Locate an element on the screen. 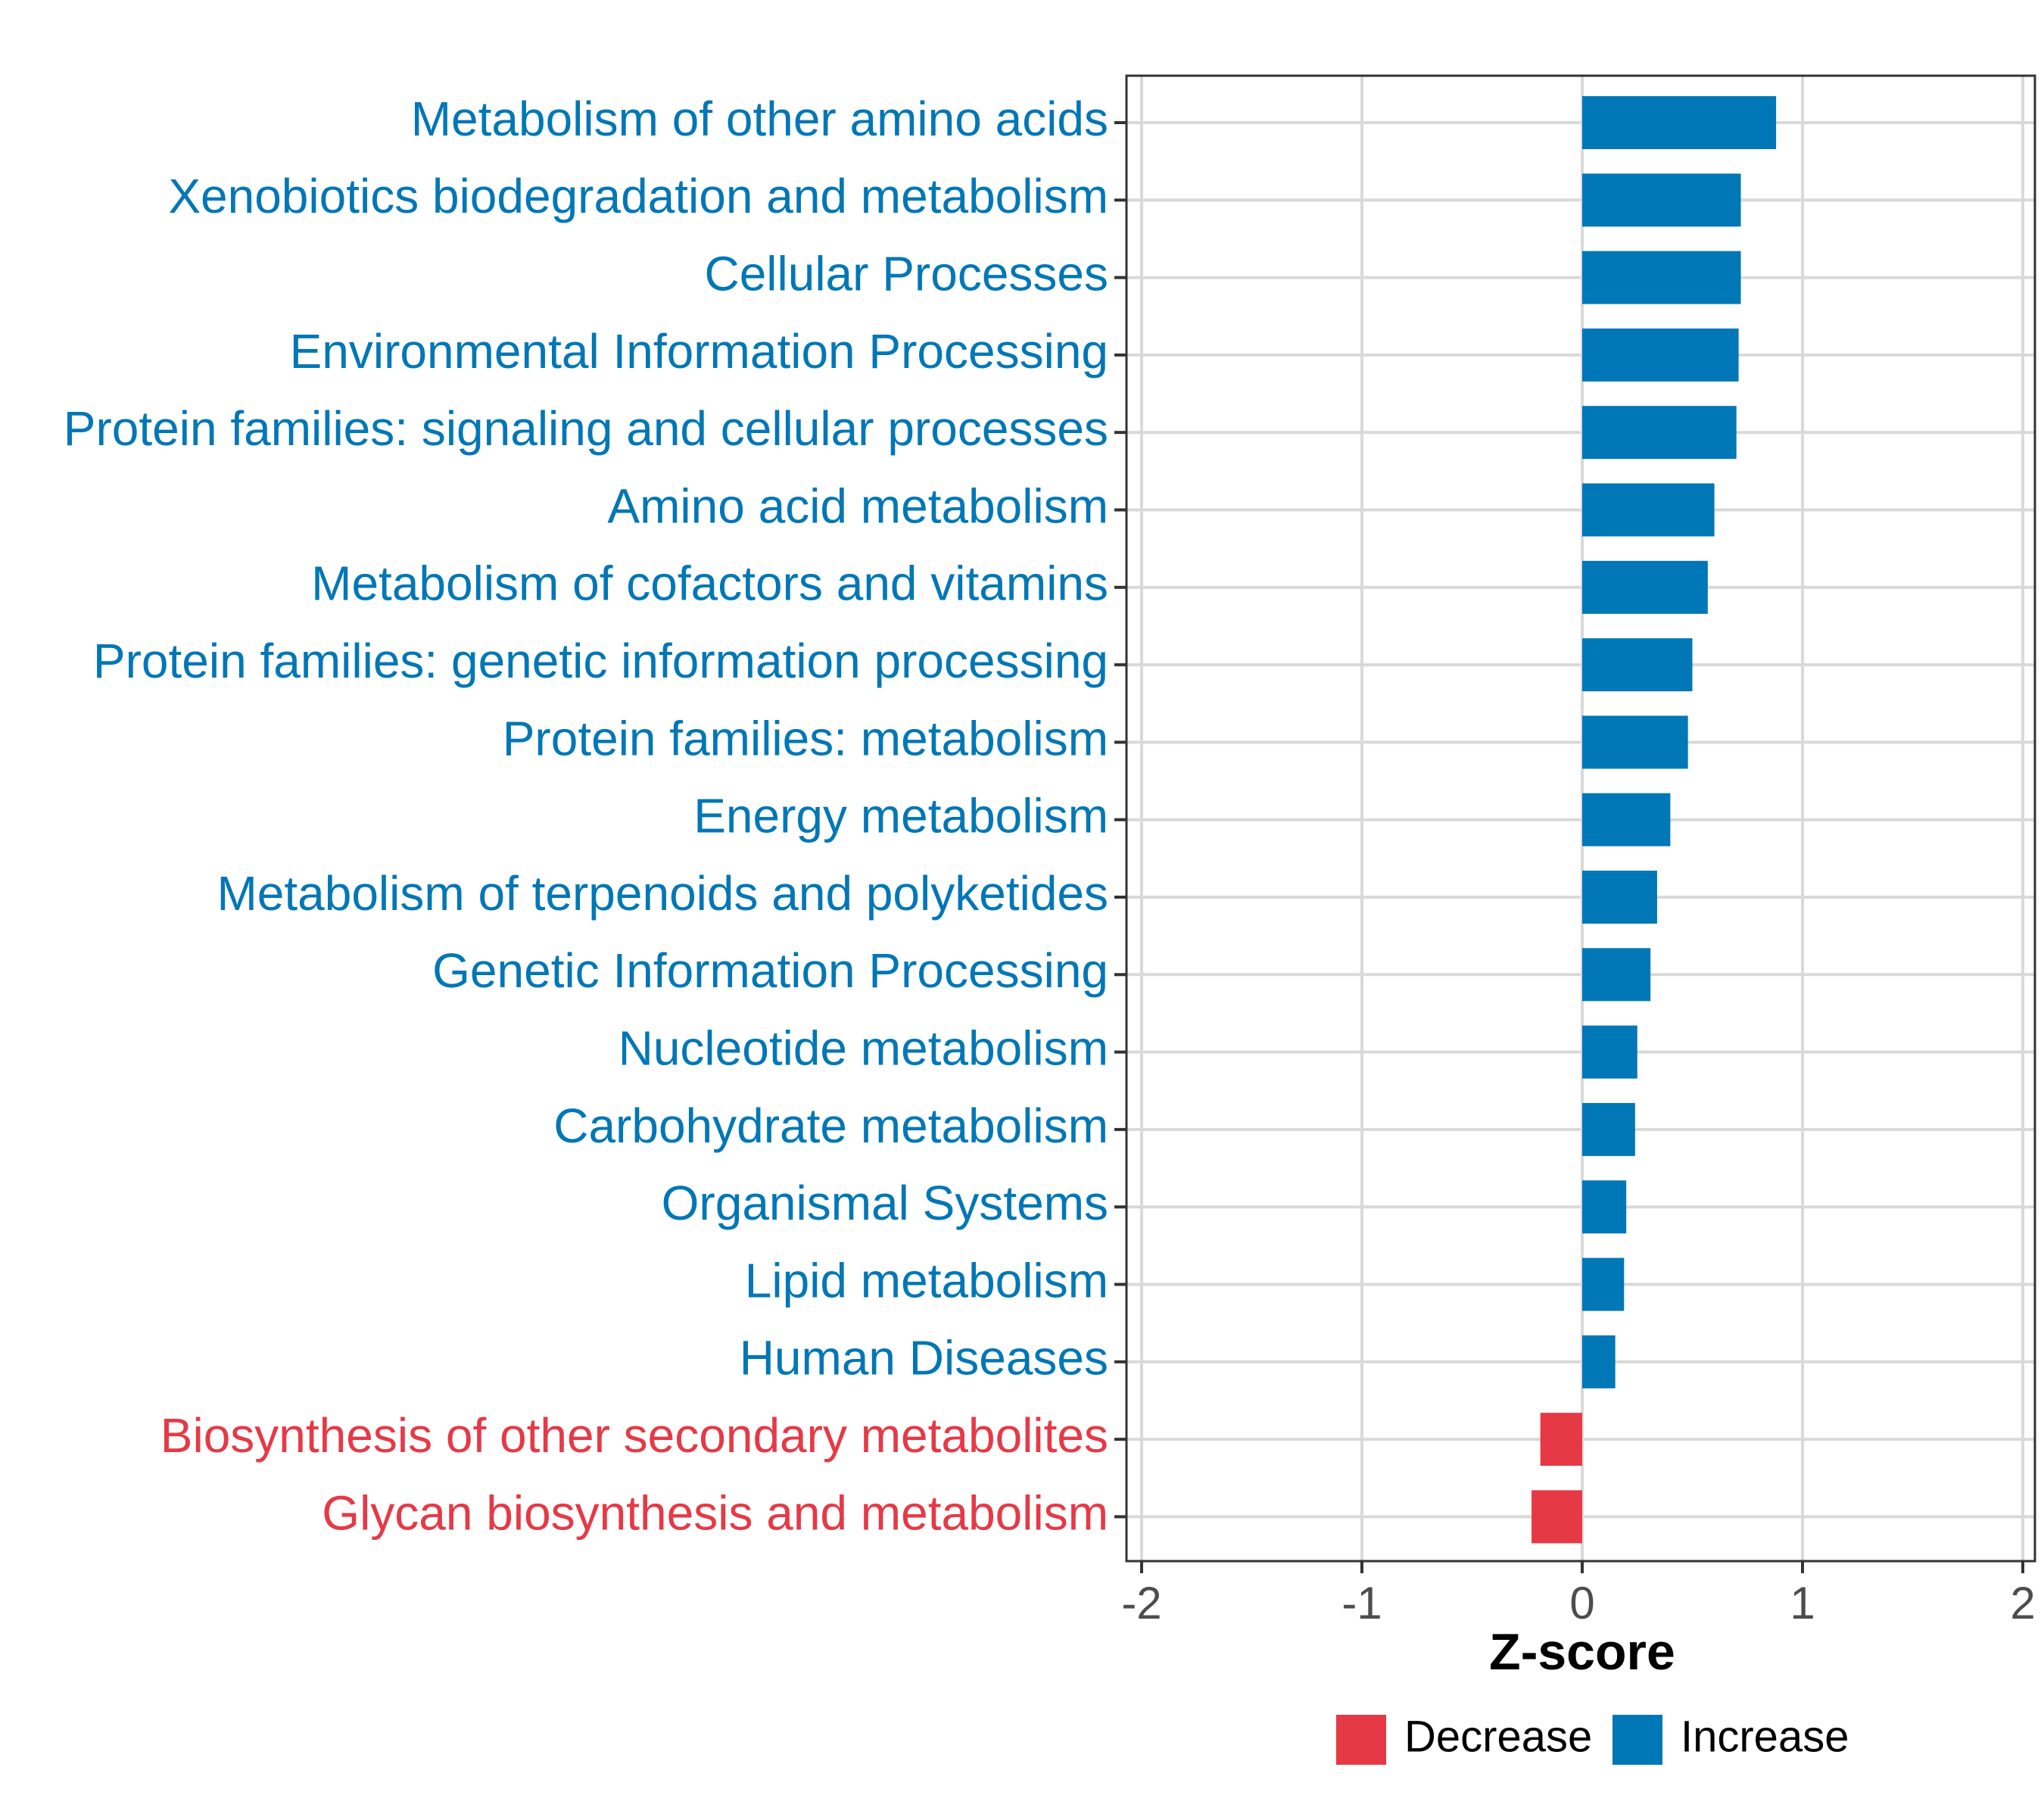  legend-label: Increase is located at coordinates (1765, 1736).